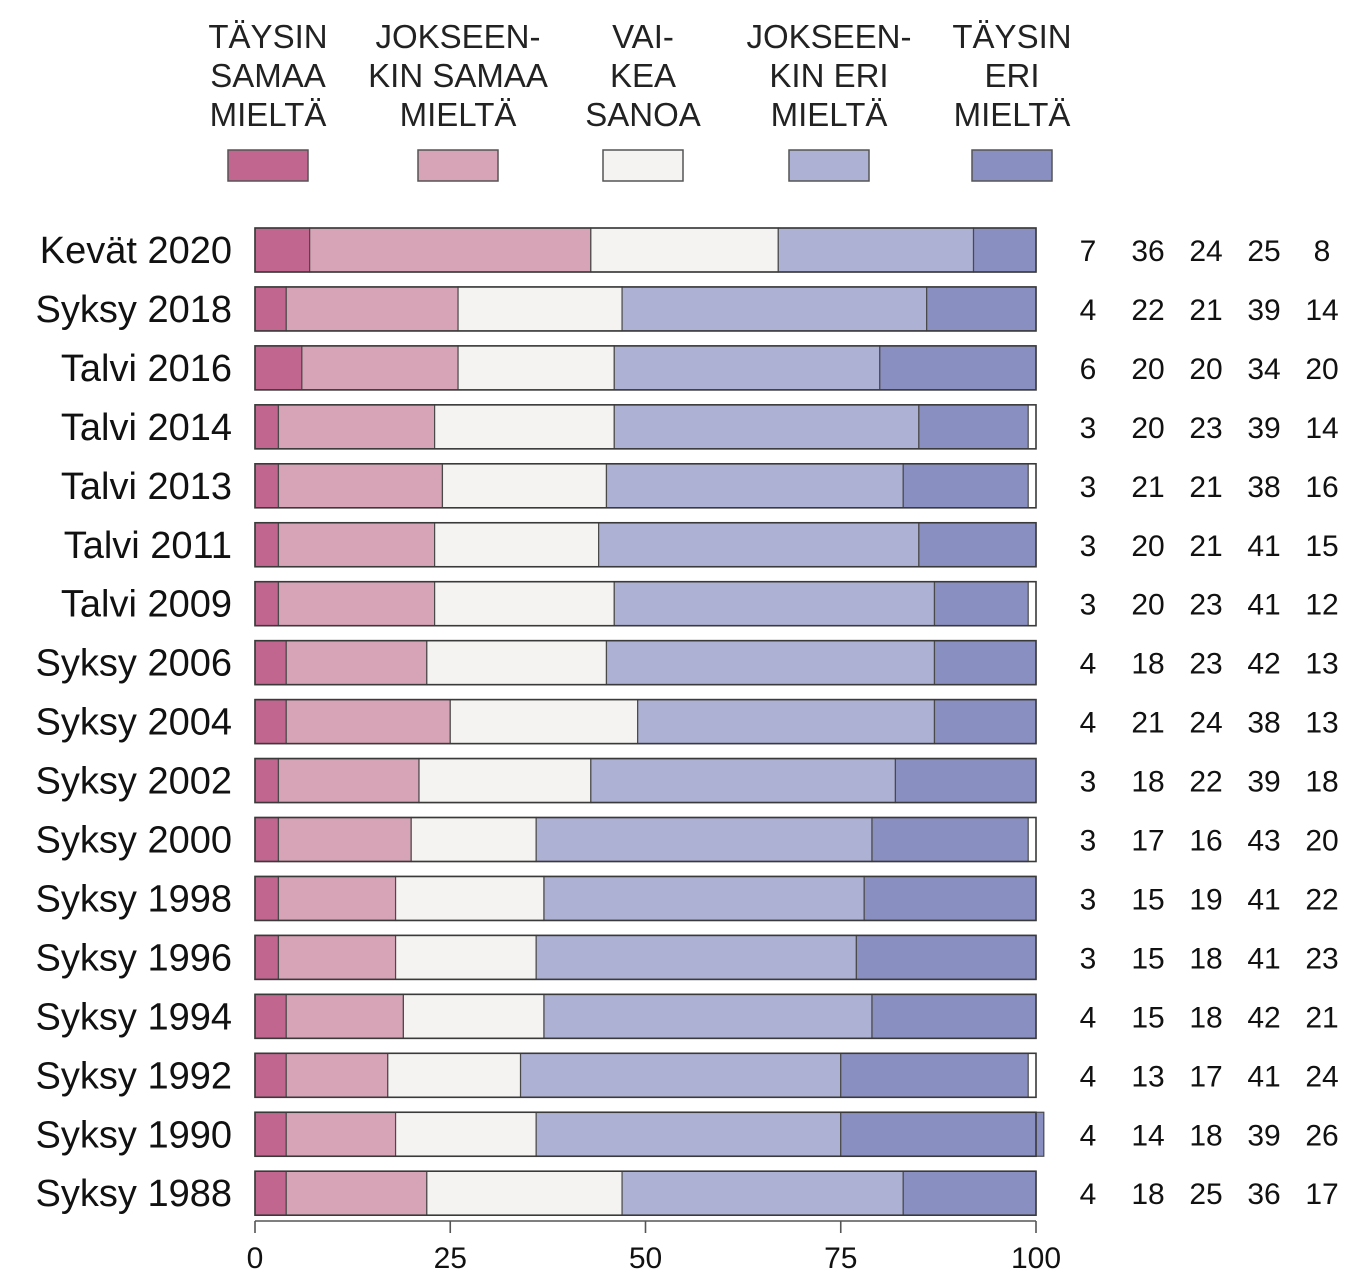 The width and height of the screenshot is (1345, 1277). I want to click on row-label: Syksy 2002, so click(134, 782).